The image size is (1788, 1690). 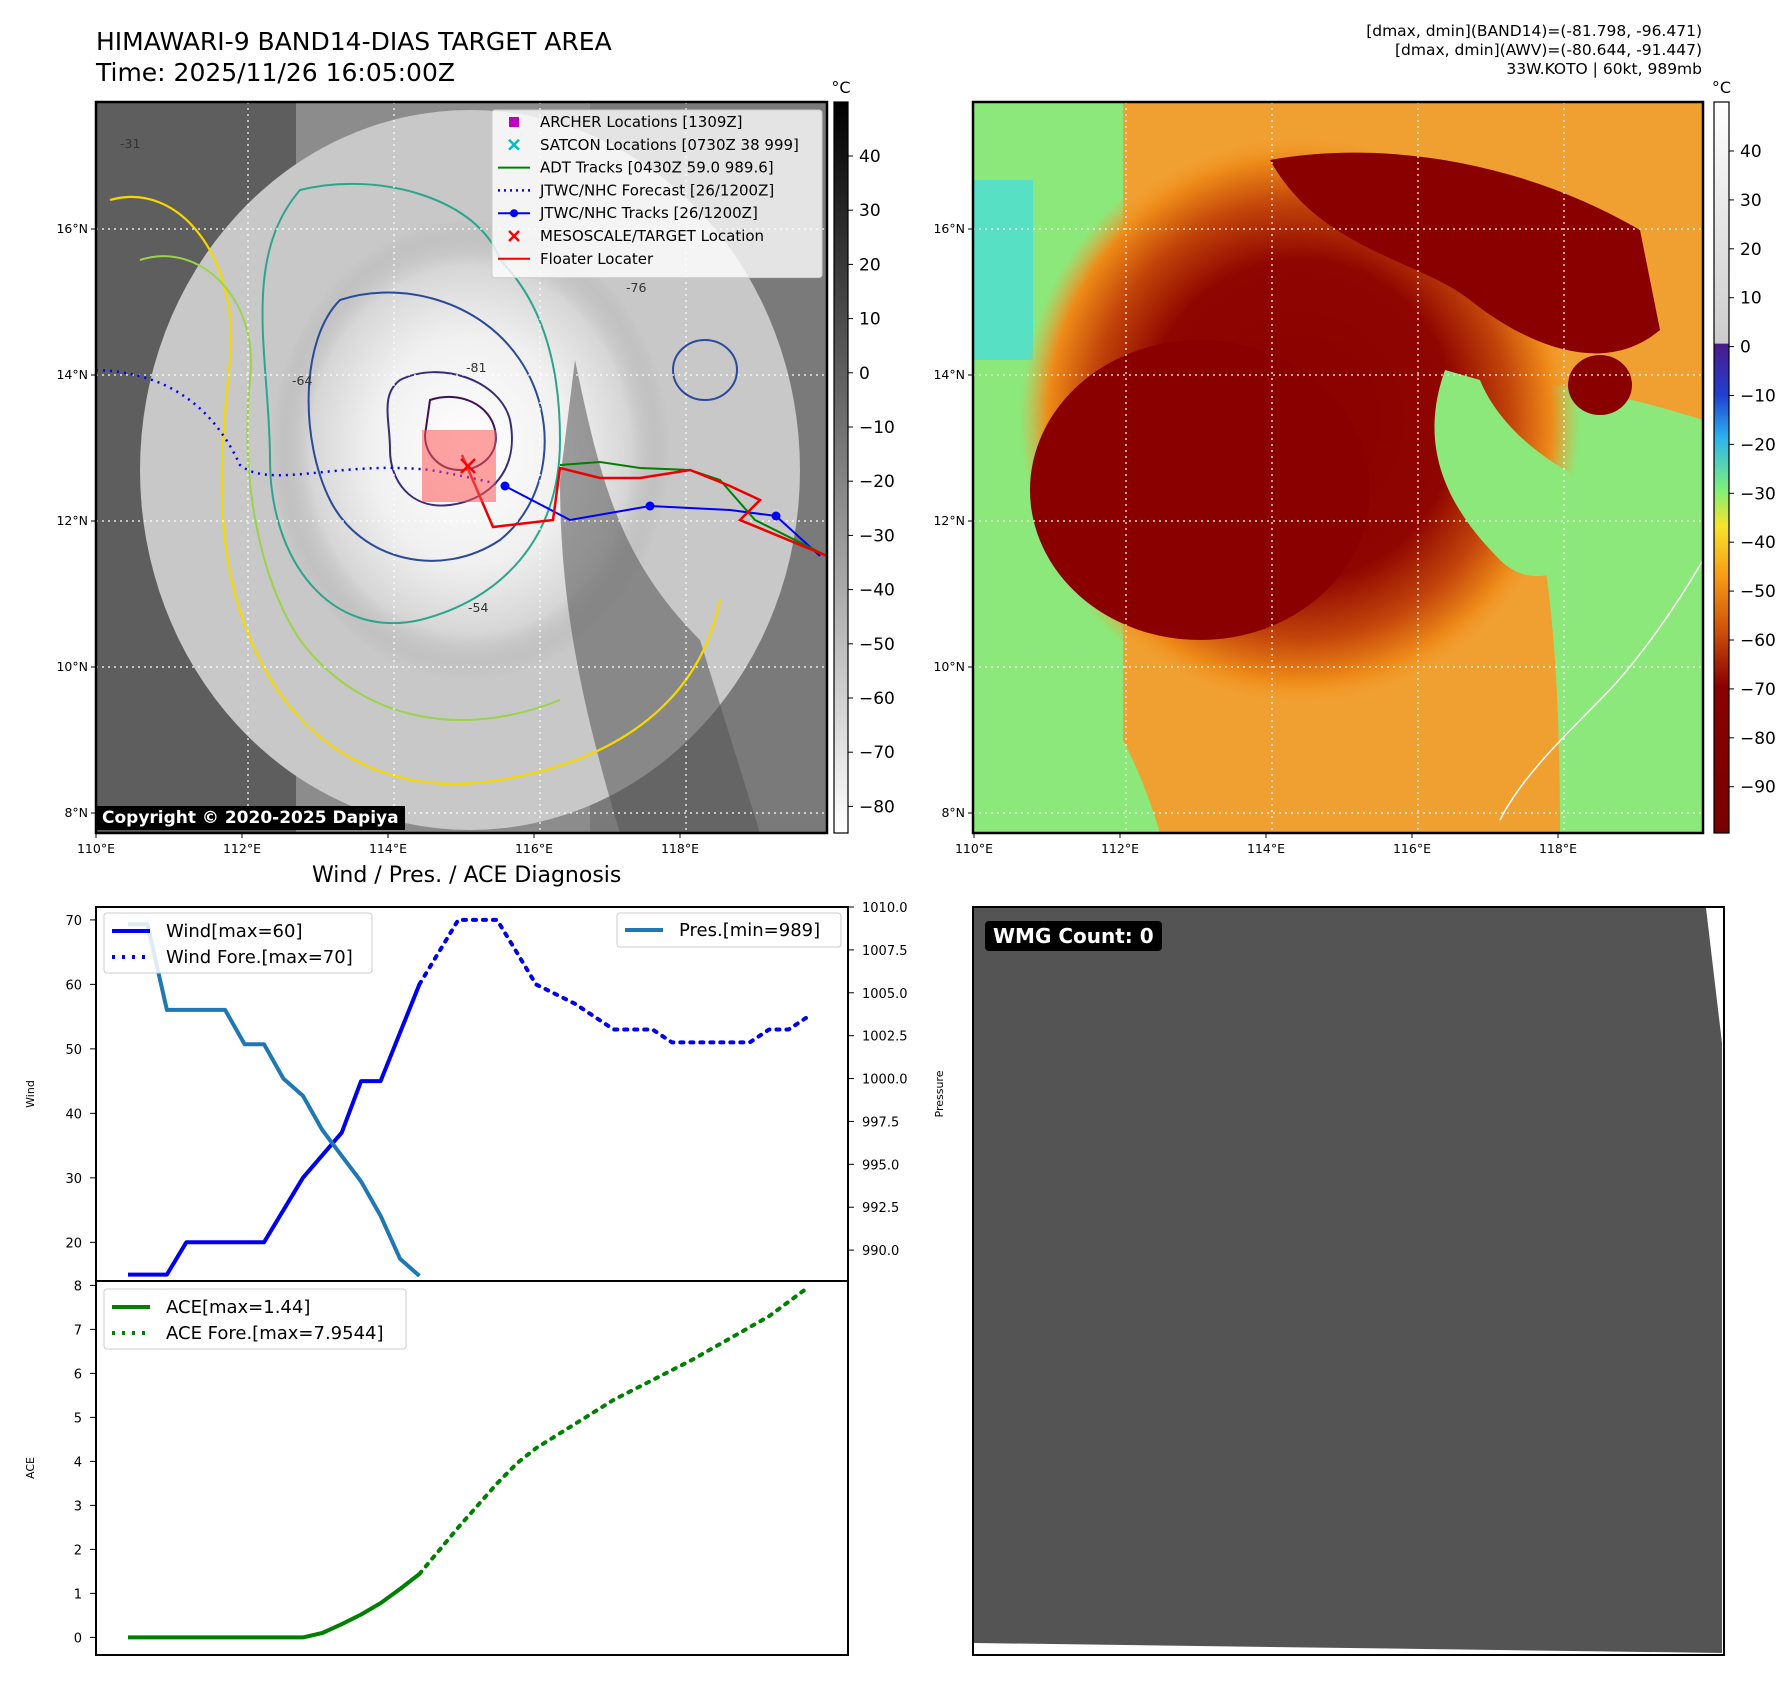 I want to click on y-right-tick-label: 1007.5, so click(x=885, y=951).